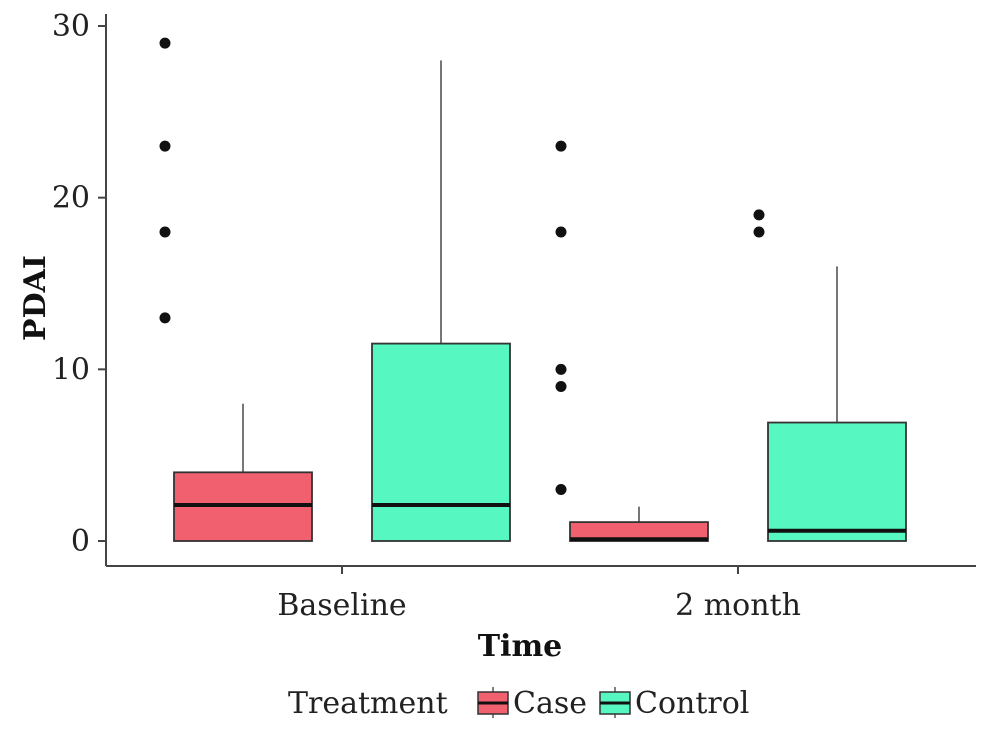 Image resolution: width=1000 pixels, height=741 pixels. What do you see at coordinates (738, 605) in the screenshot?
I see `x-tick-label: 2 month` at bounding box center [738, 605].